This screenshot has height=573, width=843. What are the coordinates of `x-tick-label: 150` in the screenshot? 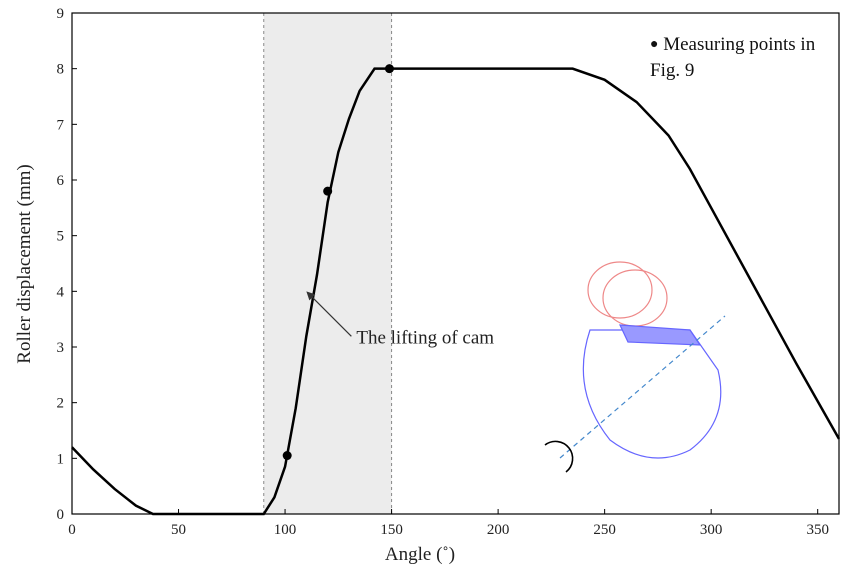 It's located at (391, 530).